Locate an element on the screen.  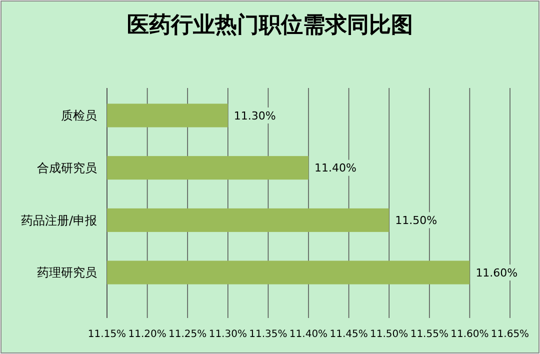
x-tick-label: 11.35% is located at coordinates (268, 334).